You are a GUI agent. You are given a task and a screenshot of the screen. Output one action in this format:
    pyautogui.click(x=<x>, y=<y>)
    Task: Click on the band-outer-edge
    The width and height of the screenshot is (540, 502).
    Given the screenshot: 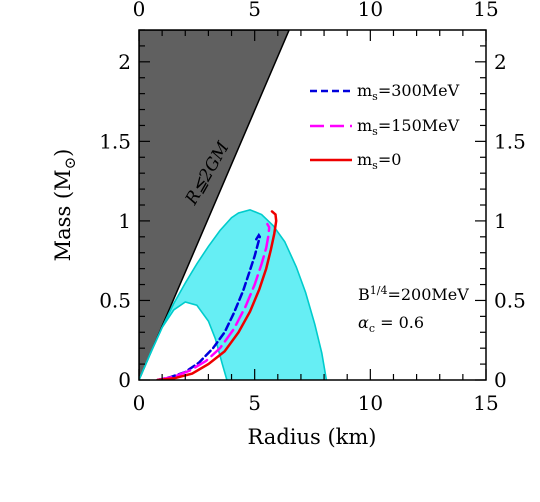 What is the action you would take?
    pyautogui.click(x=233, y=294)
    